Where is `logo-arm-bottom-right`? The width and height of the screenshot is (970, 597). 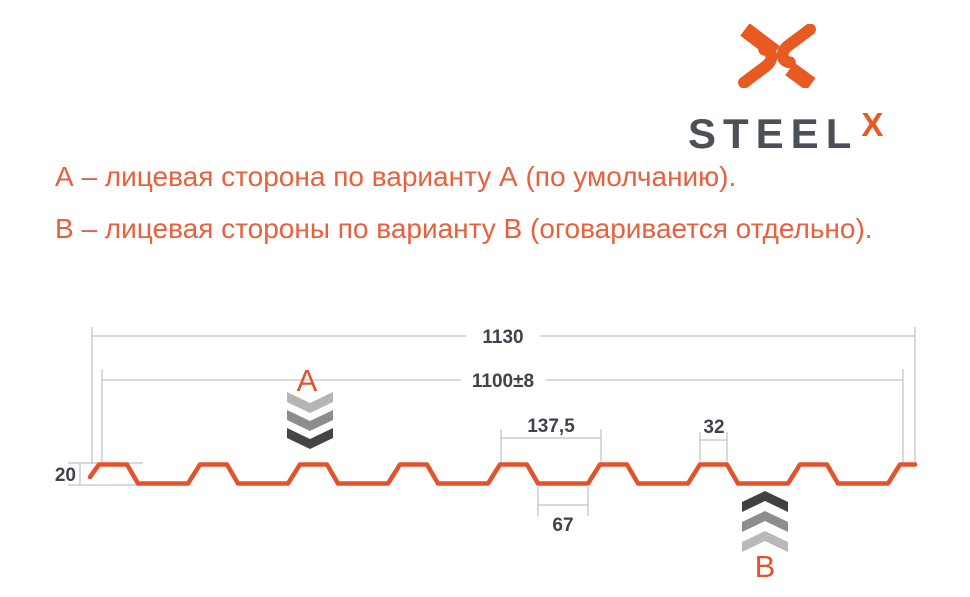
logo-arm-bottom-right is located at coordinates (800, 75).